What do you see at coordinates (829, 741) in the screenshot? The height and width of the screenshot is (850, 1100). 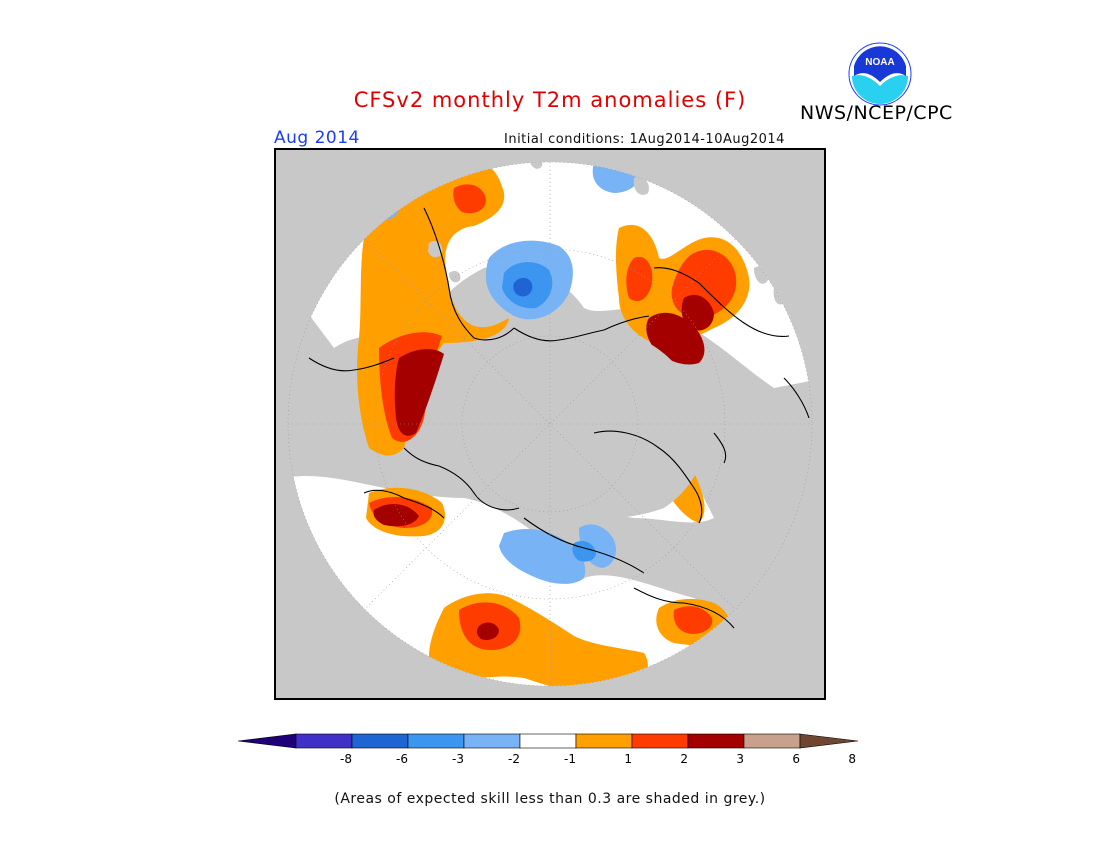 I see `legend-bin-high-arrow` at bounding box center [829, 741].